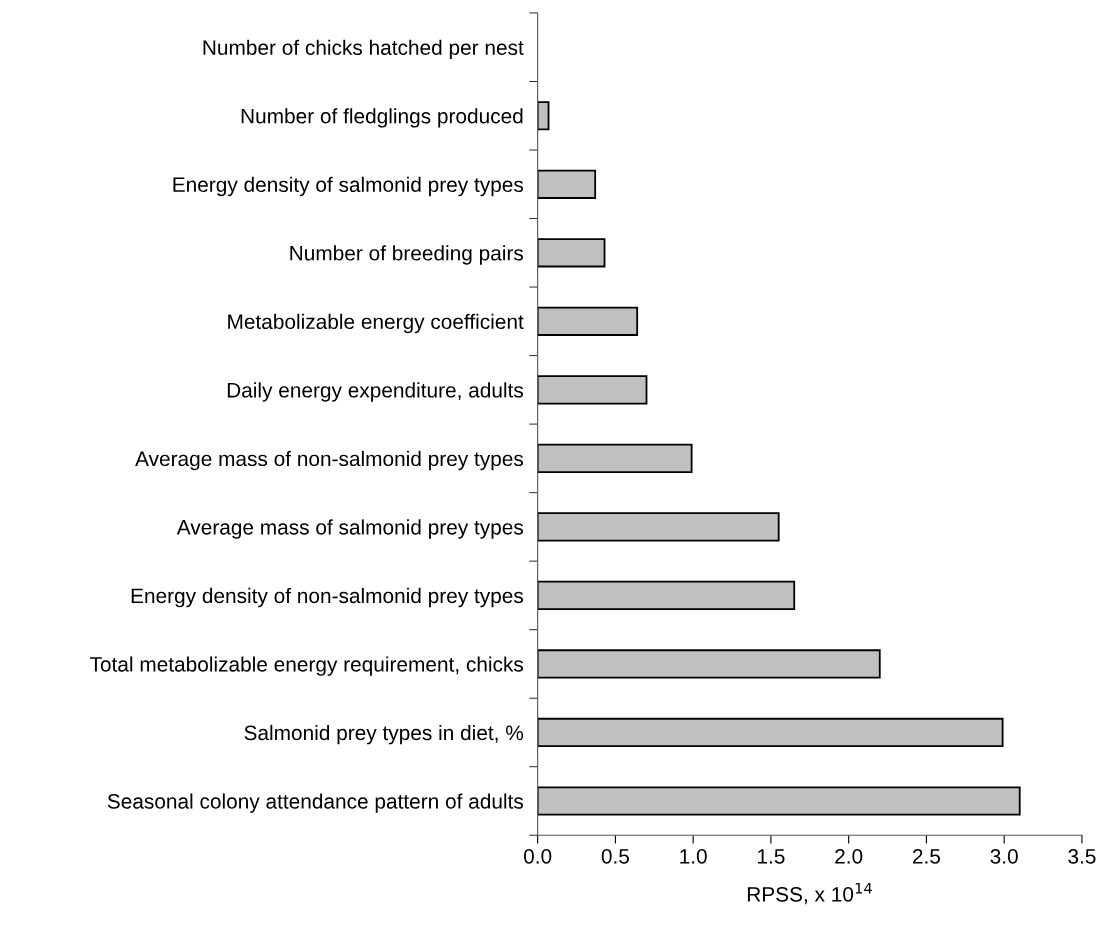  I want to click on x-tick-label: 3.0, so click(1004, 856).